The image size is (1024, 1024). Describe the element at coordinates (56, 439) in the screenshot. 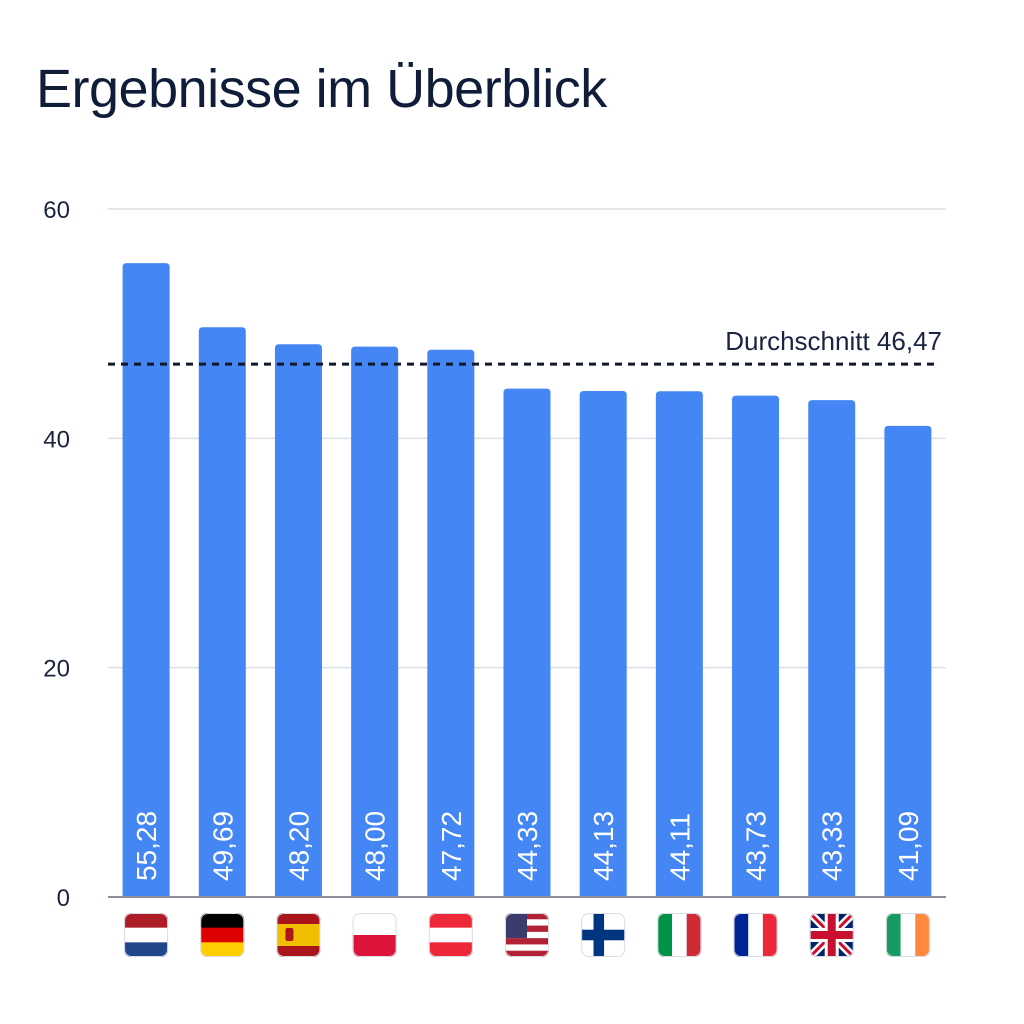

I see `y-tick-label: 40` at that location.